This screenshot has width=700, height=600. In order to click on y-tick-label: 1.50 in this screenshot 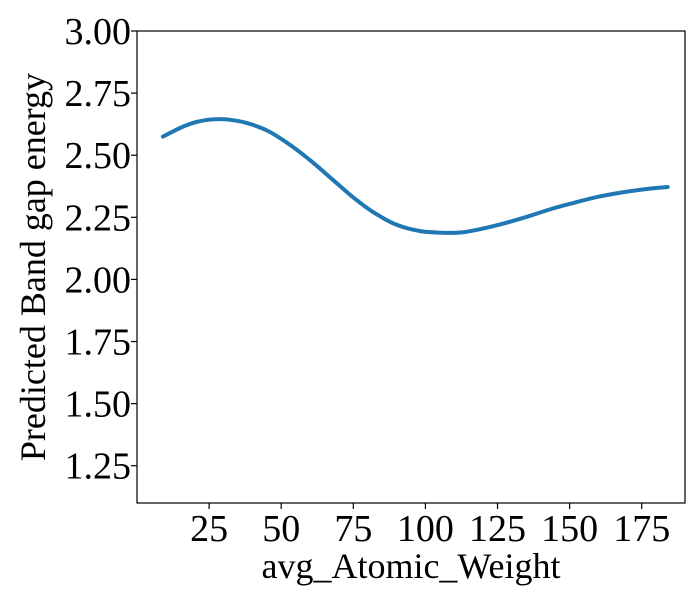, I will do `click(98, 405)`.